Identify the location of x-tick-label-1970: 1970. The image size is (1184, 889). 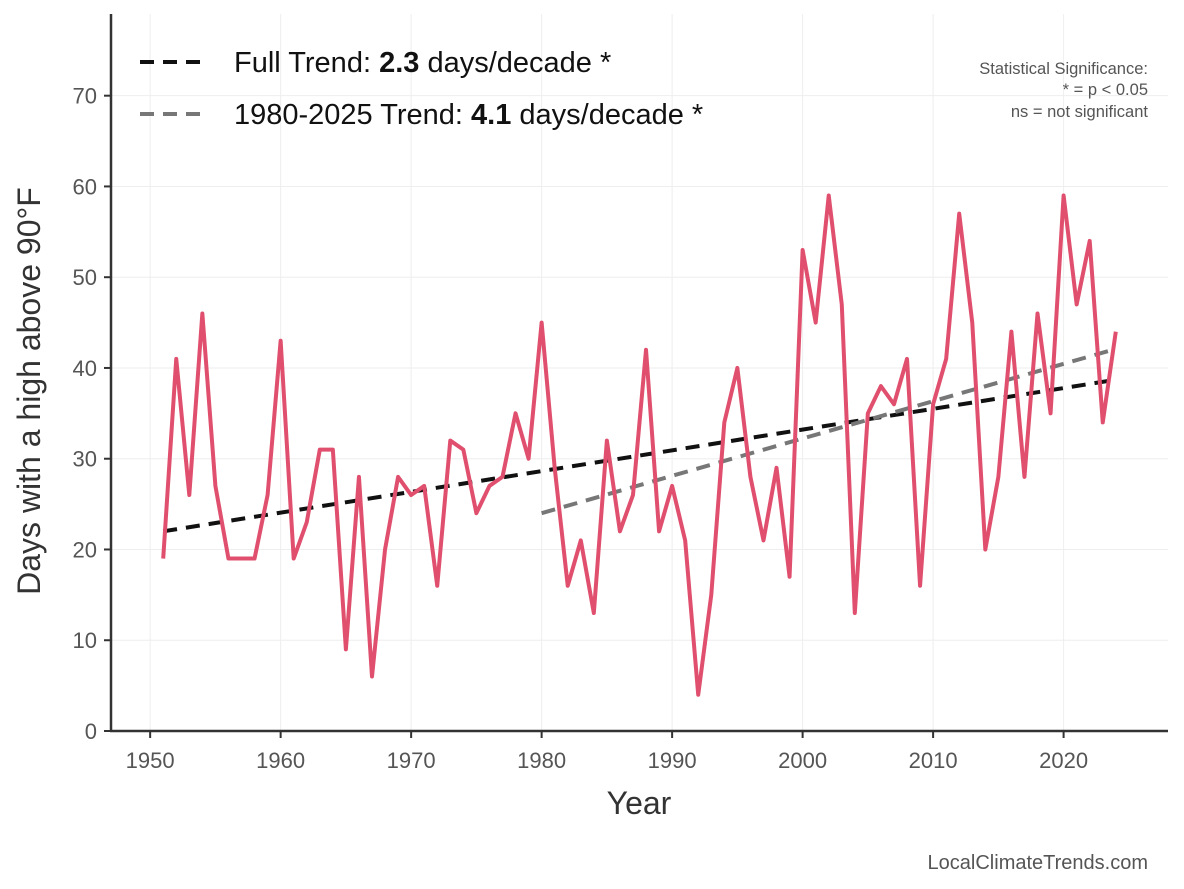
(411, 760).